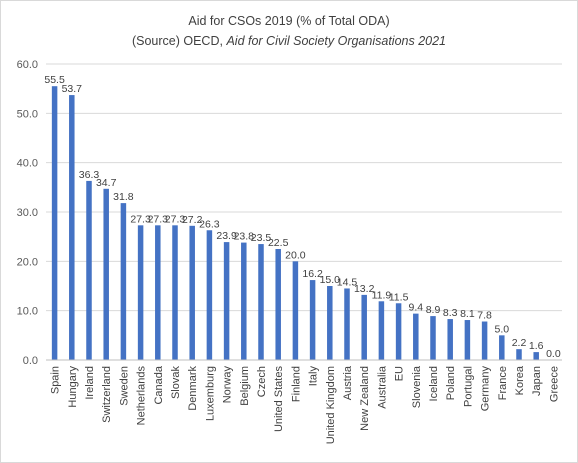  What do you see at coordinates (536, 356) in the screenshot?
I see `bar-japan` at bounding box center [536, 356].